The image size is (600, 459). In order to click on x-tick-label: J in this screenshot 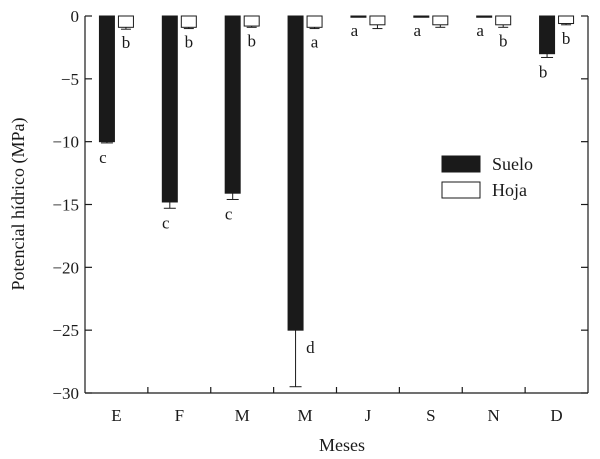, I will do `click(368, 415)`.